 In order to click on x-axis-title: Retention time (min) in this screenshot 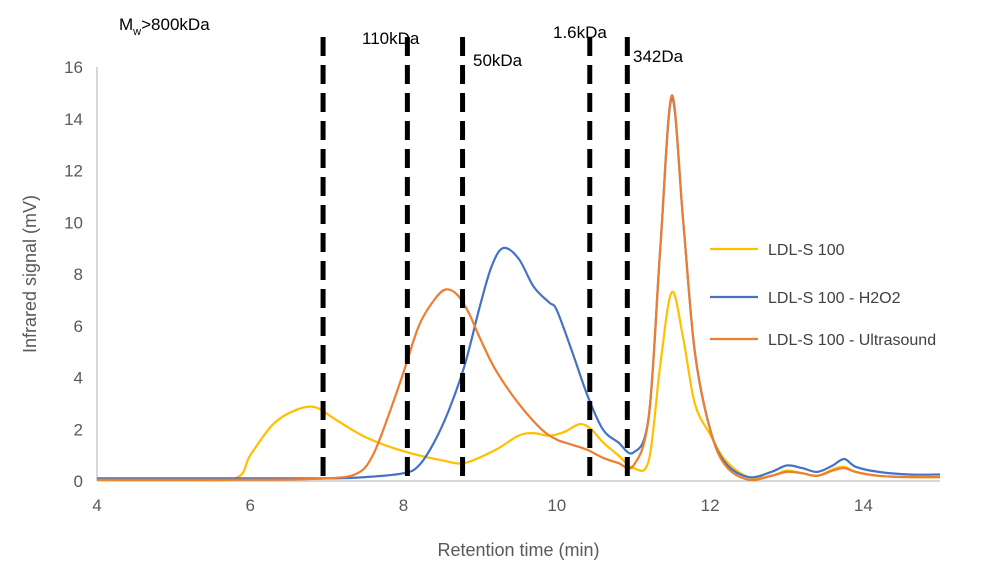, I will do `click(518, 550)`.